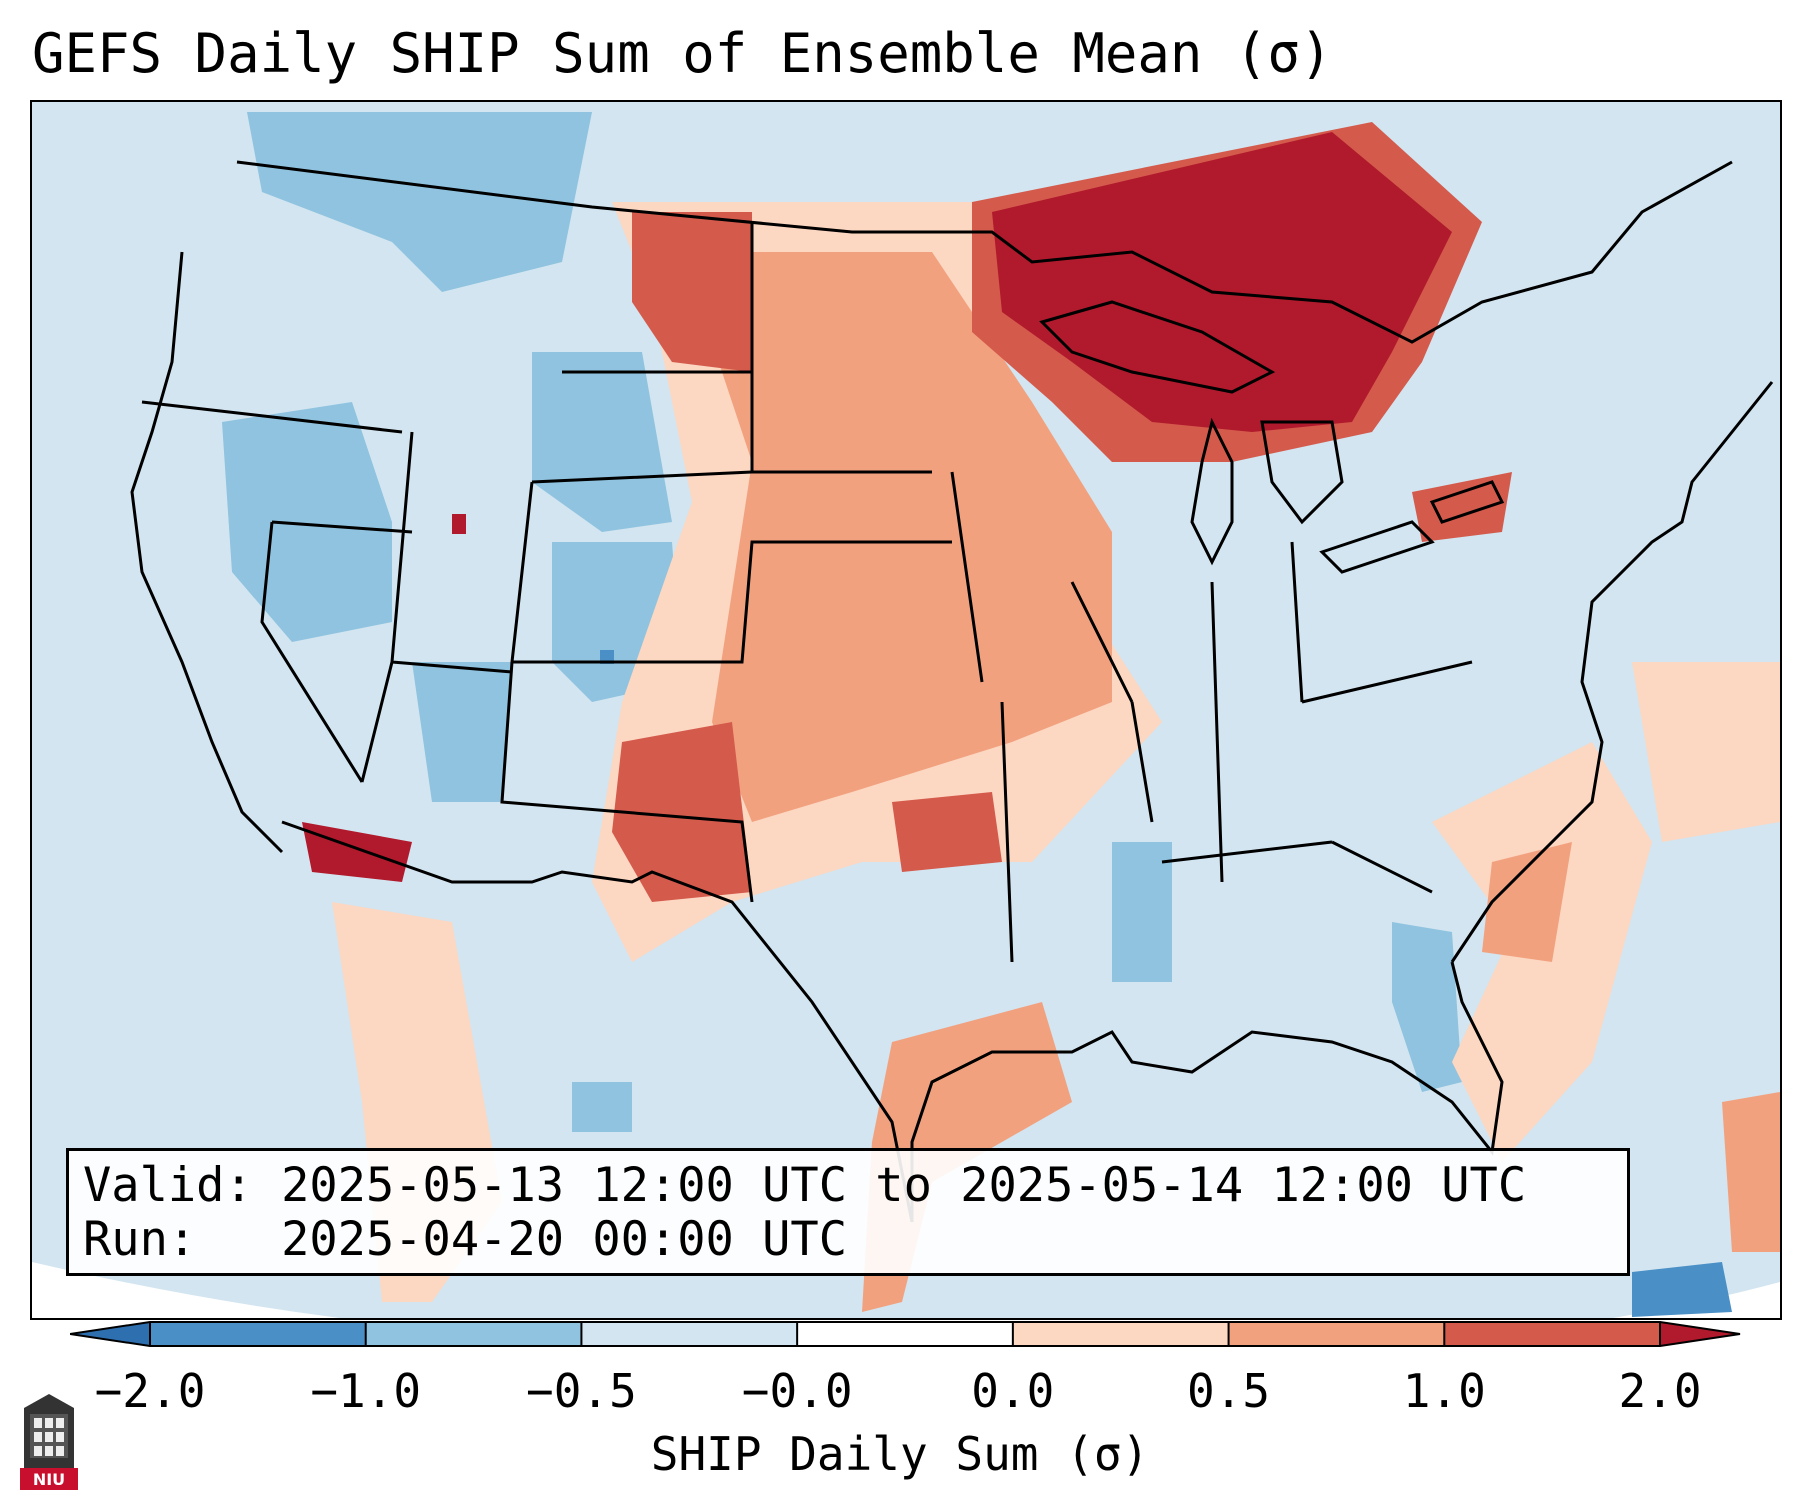 This screenshot has height=1506, width=1803. Describe the element at coordinates (682, 812) in the screenshot. I see `anomaly-positive-new-mexico` at that location.